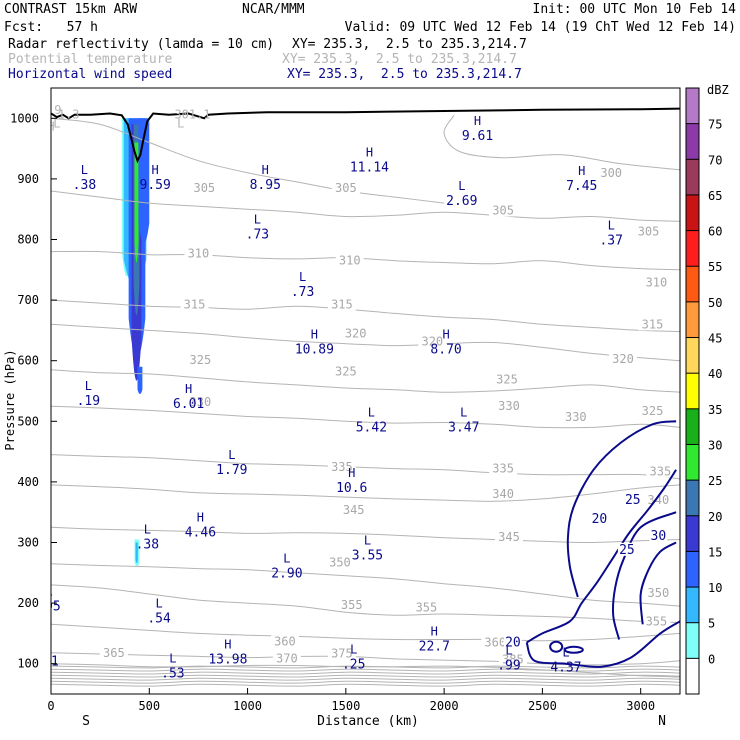  Describe the element at coordinates (561, 143) in the screenshot. I see `theta-isentrope-300-closed` at that location.